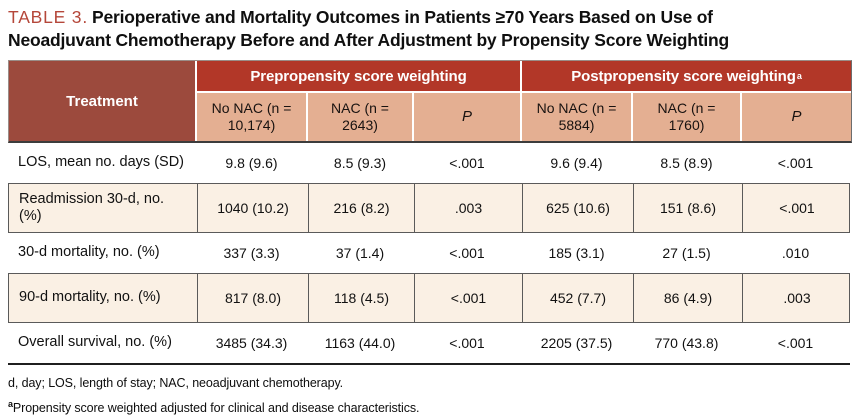  What do you see at coordinates (576, 163) in the screenshot?
I see `post-no-nac-value: 9.6 (9.4)` at bounding box center [576, 163].